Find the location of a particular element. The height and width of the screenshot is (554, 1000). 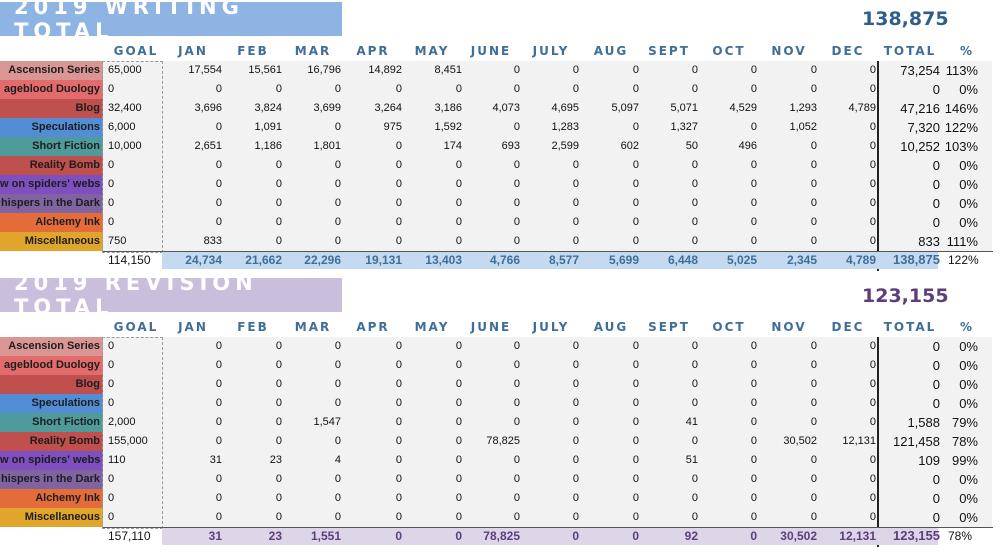

month-cell: 2,651 is located at coordinates (208, 146).